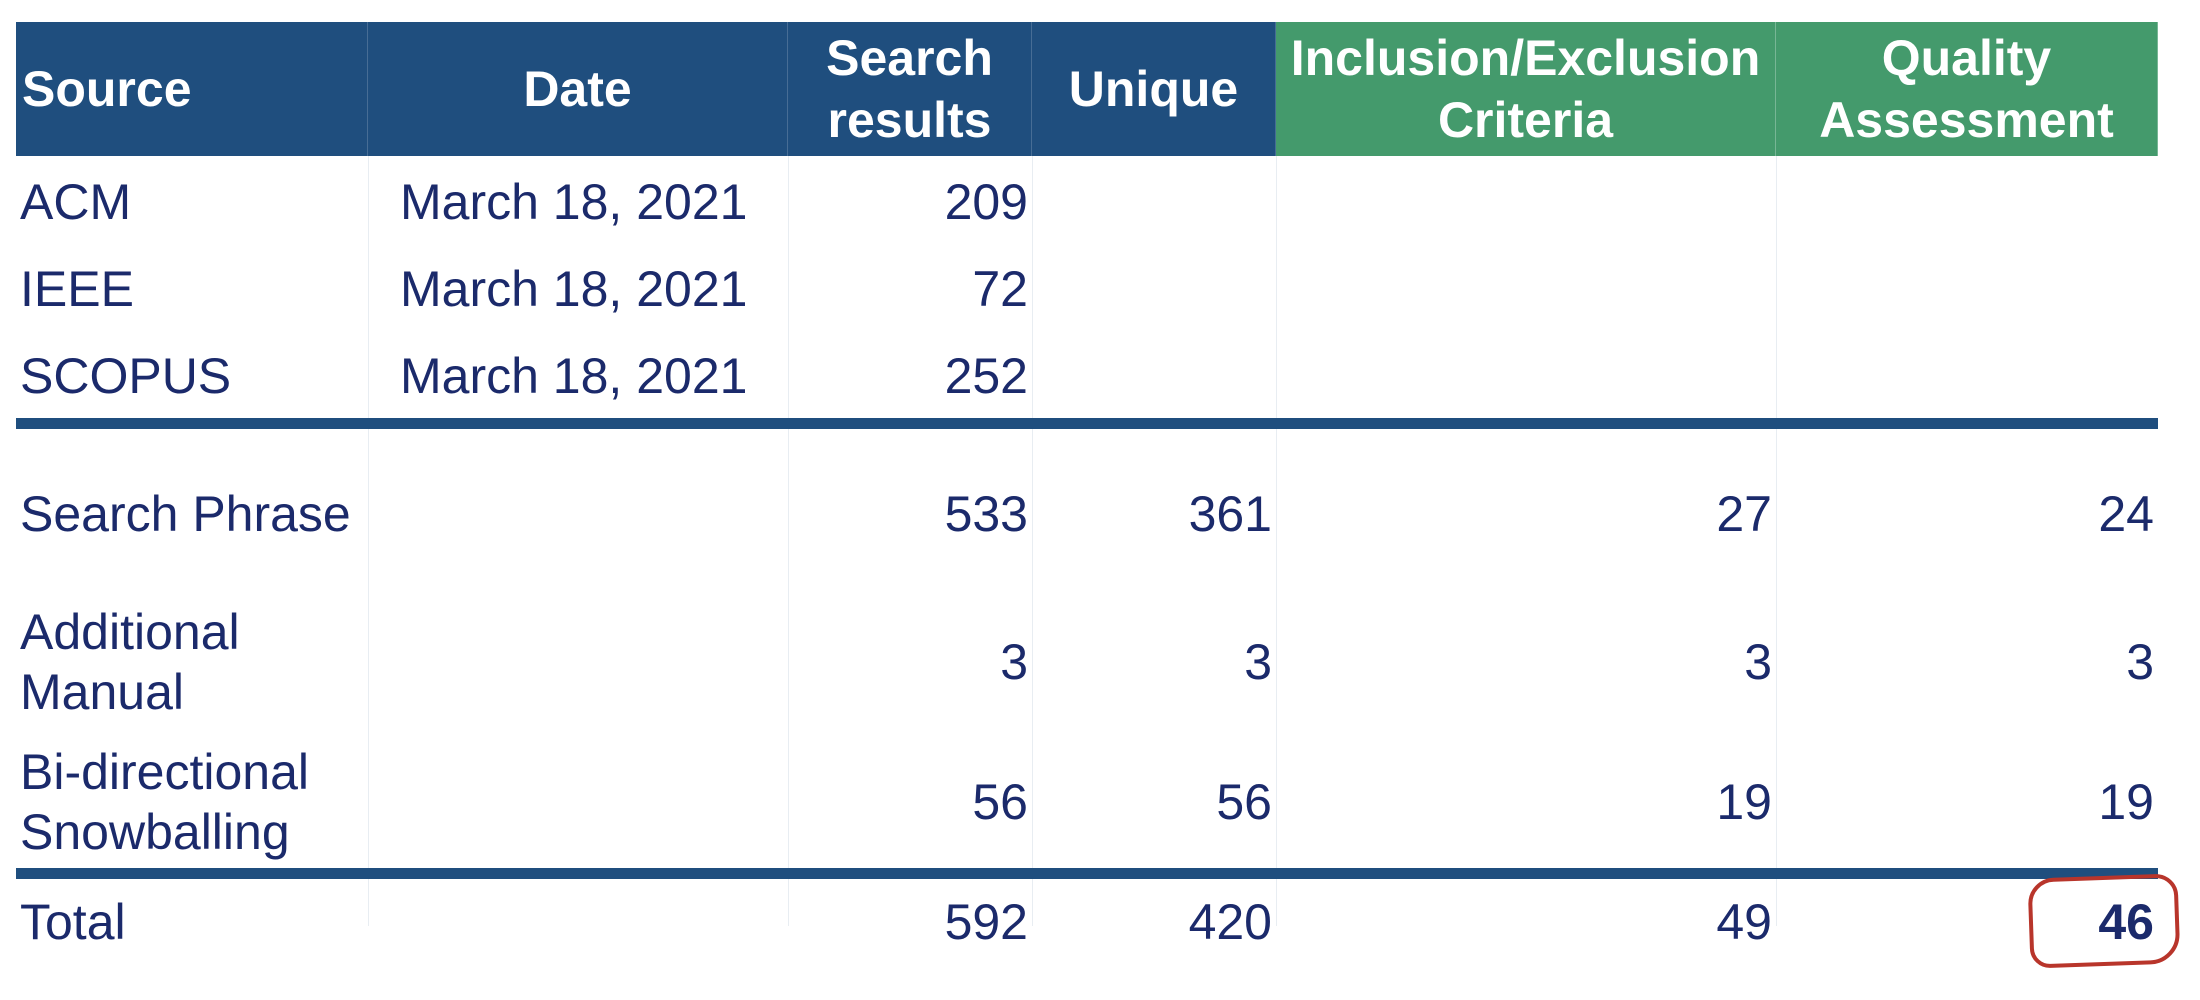  What do you see at coordinates (986, 514) in the screenshot?
I see `search-results-cell: 533` at bounding box center [986, 514].